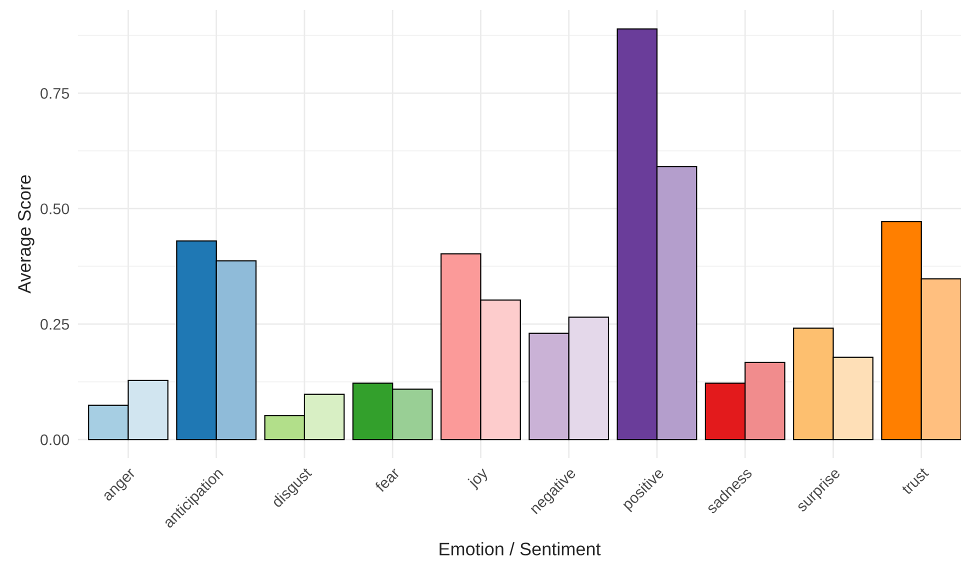 Image resolution: width=961 pixels, height=565 pixels. Describe the element at coordinates (387, 479) in the screenshot. I see `x-tick-label: fear` at that location.